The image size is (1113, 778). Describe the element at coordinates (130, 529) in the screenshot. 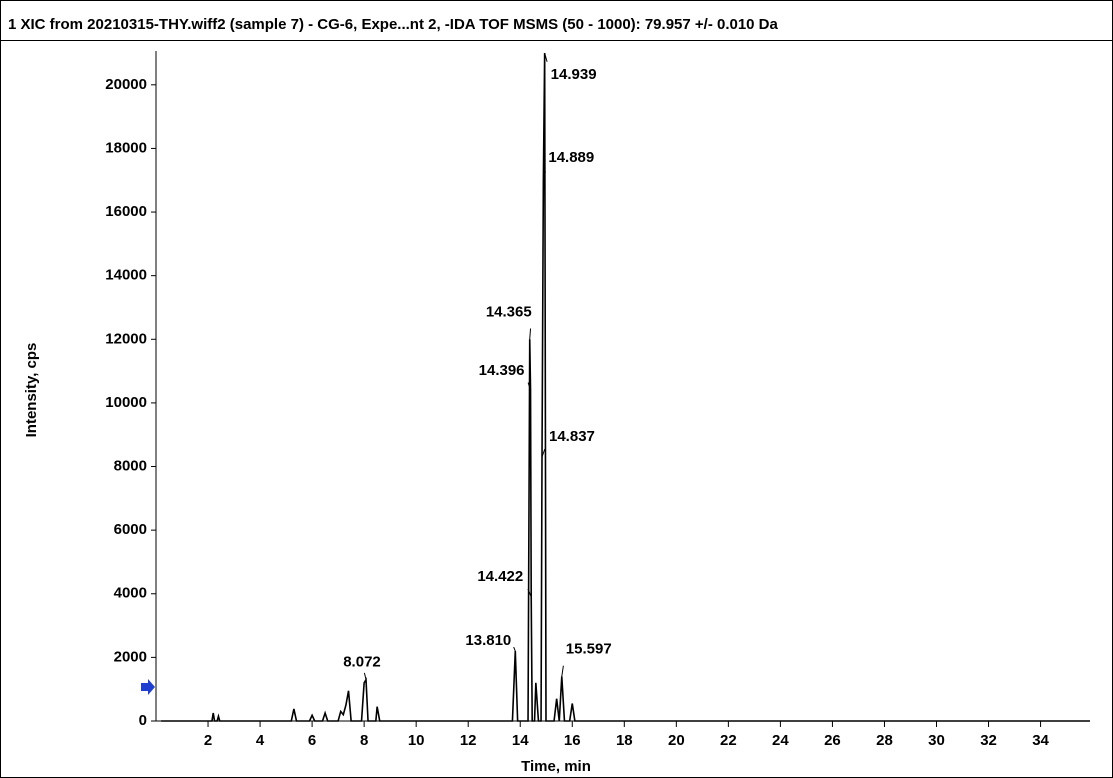

I see `y-tick-label: 6000` at that location.